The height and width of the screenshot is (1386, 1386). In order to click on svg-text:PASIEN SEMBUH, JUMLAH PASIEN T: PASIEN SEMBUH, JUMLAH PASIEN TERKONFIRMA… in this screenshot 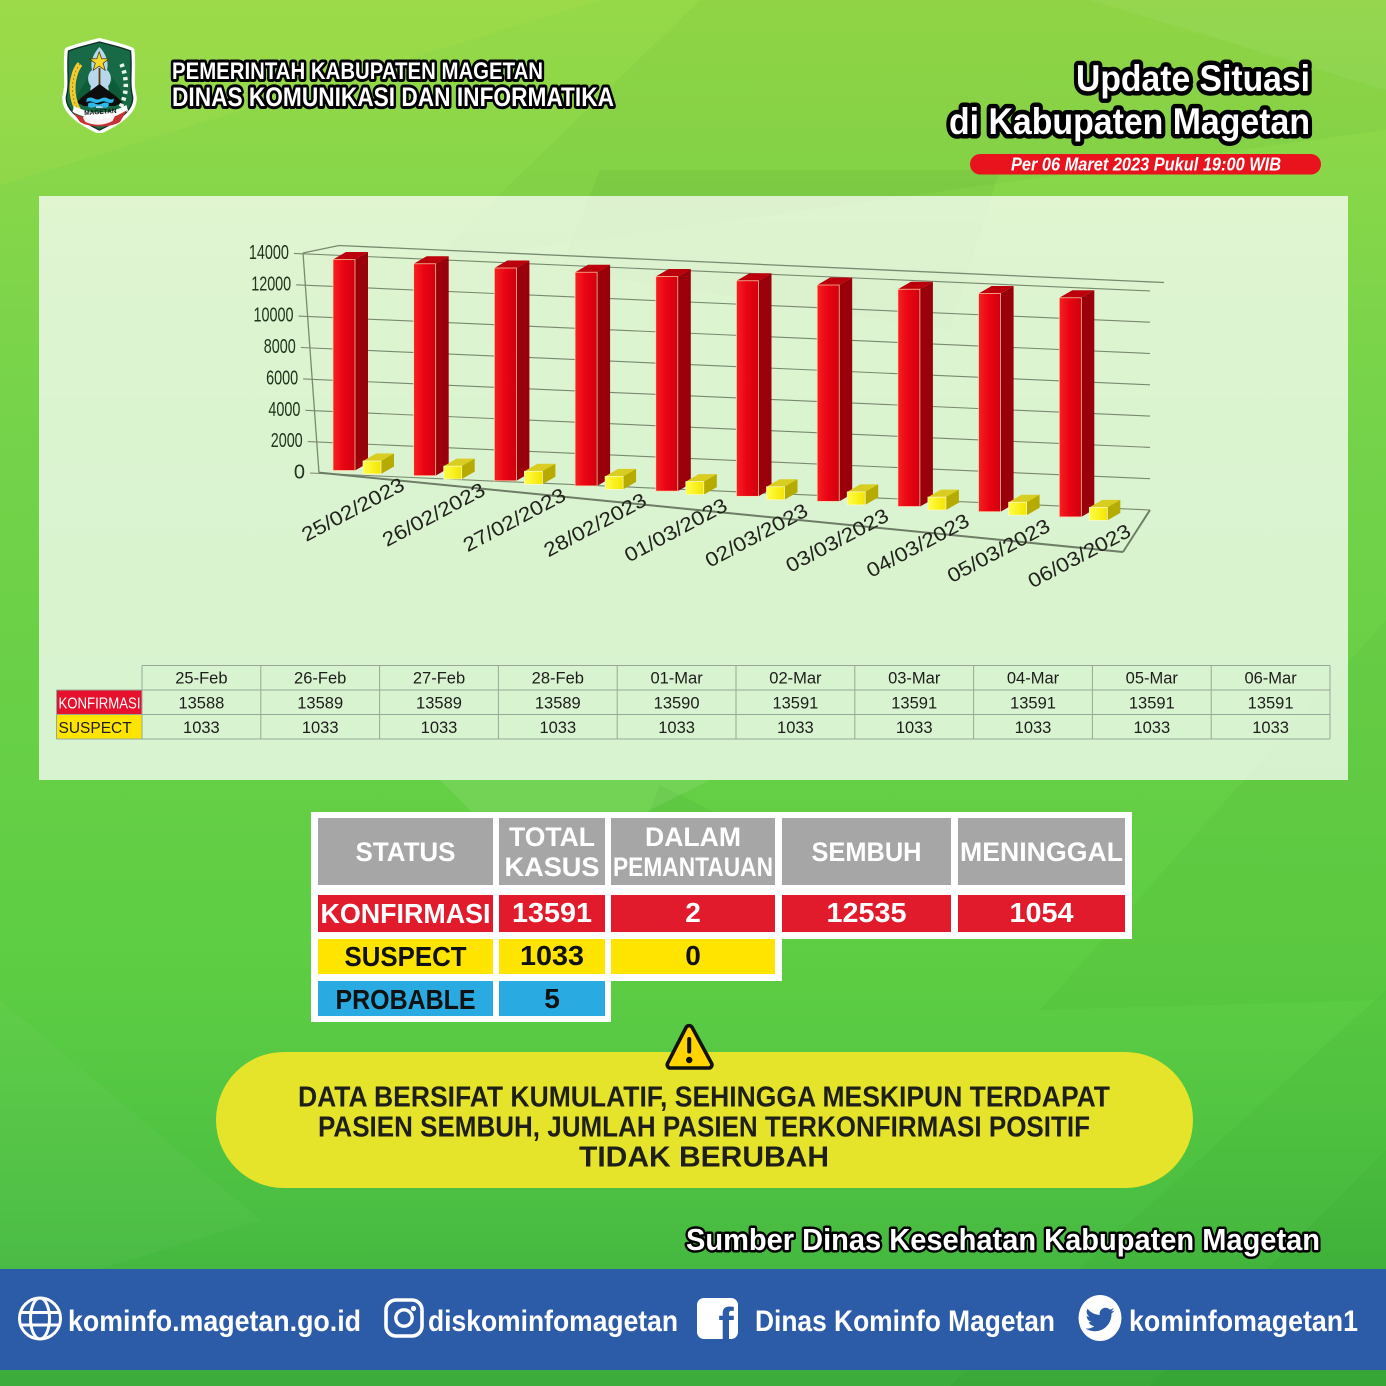, I will do `click(704, 1128)`.